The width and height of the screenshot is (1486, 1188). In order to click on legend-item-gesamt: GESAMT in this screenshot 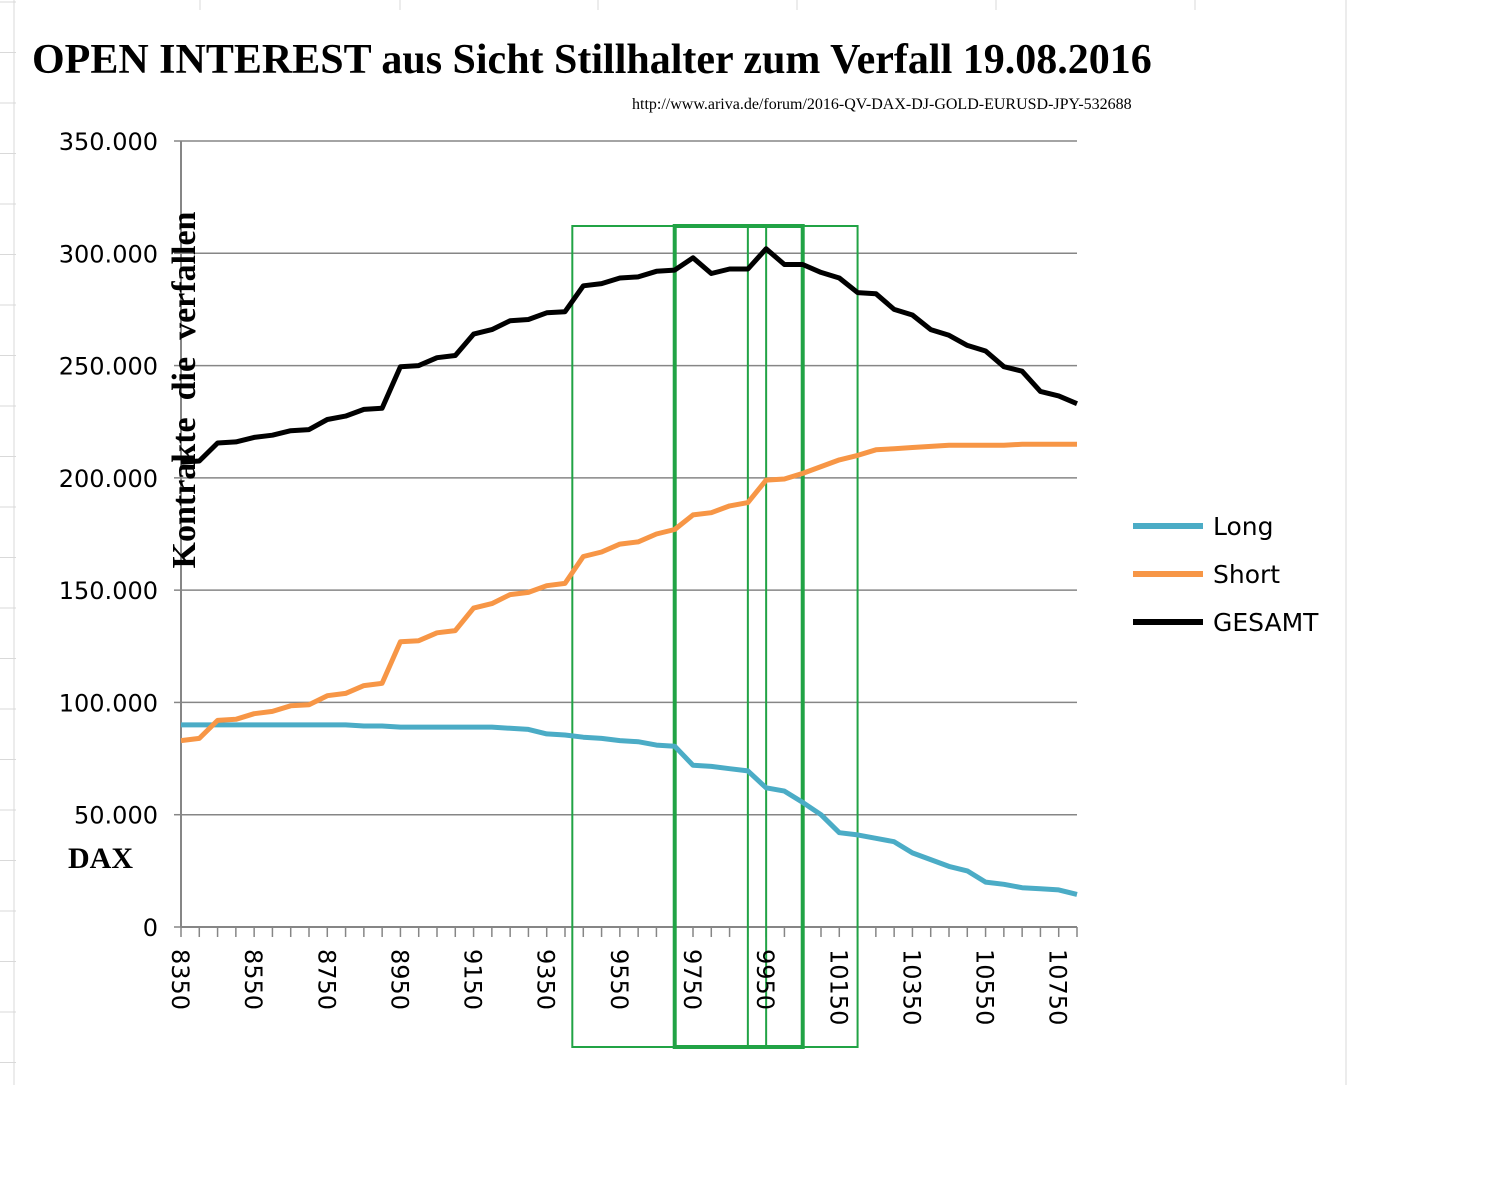, I will do `click(1225, 622)`.